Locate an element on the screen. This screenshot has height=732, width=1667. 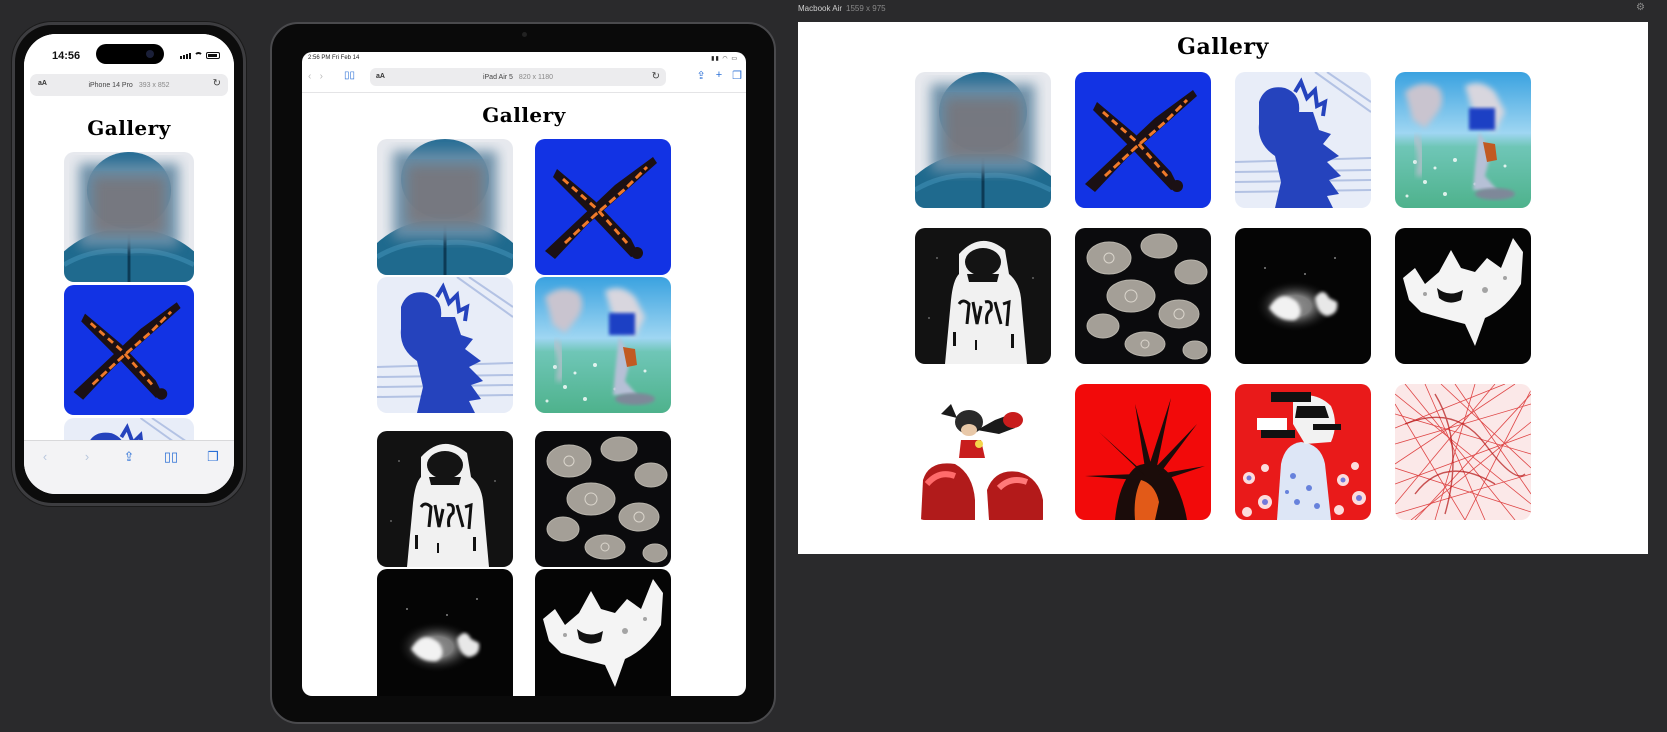
gallery-image-red-scribble is located at coordinates (1463, 452).